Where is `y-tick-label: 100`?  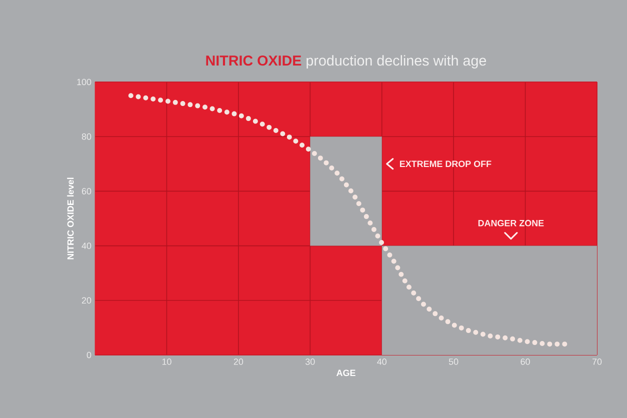 y-tick-label: 100 is located at coordinates (84, 82).